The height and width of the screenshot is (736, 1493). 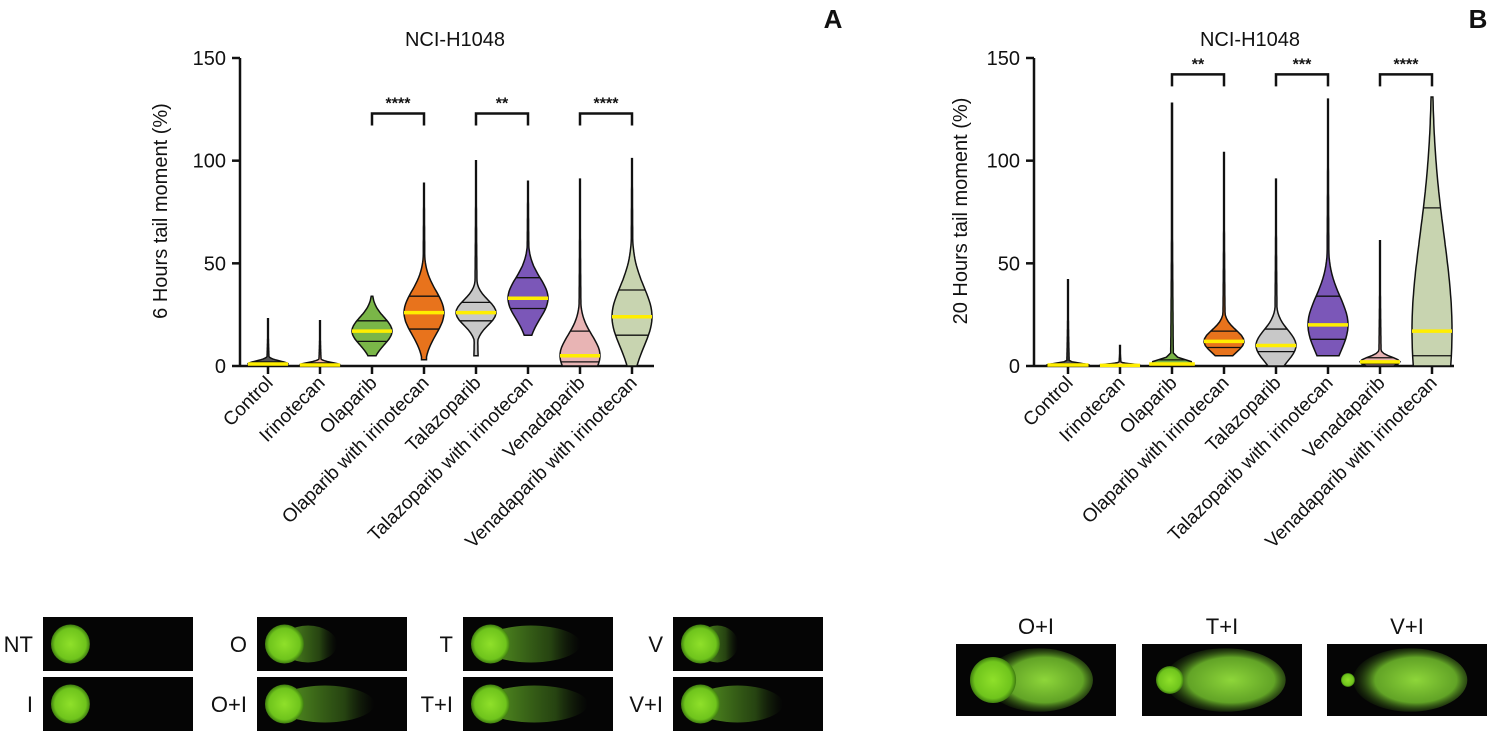 What do you see at coordinates (413, 674) in the screenshot?
I see `panel-a-comet-images: NT O T V I O+I T+I V+I` at bounding box center [413, 674].